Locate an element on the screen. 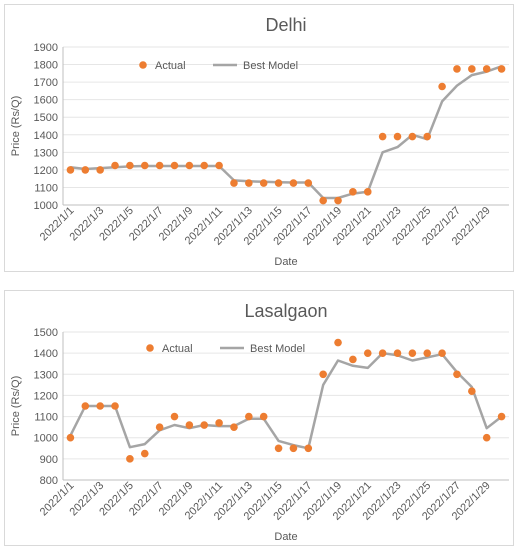 Image resolution: width=520 pixels, height=550 pixels. y-tick-label: 900 is located at coordinates (49, 460).